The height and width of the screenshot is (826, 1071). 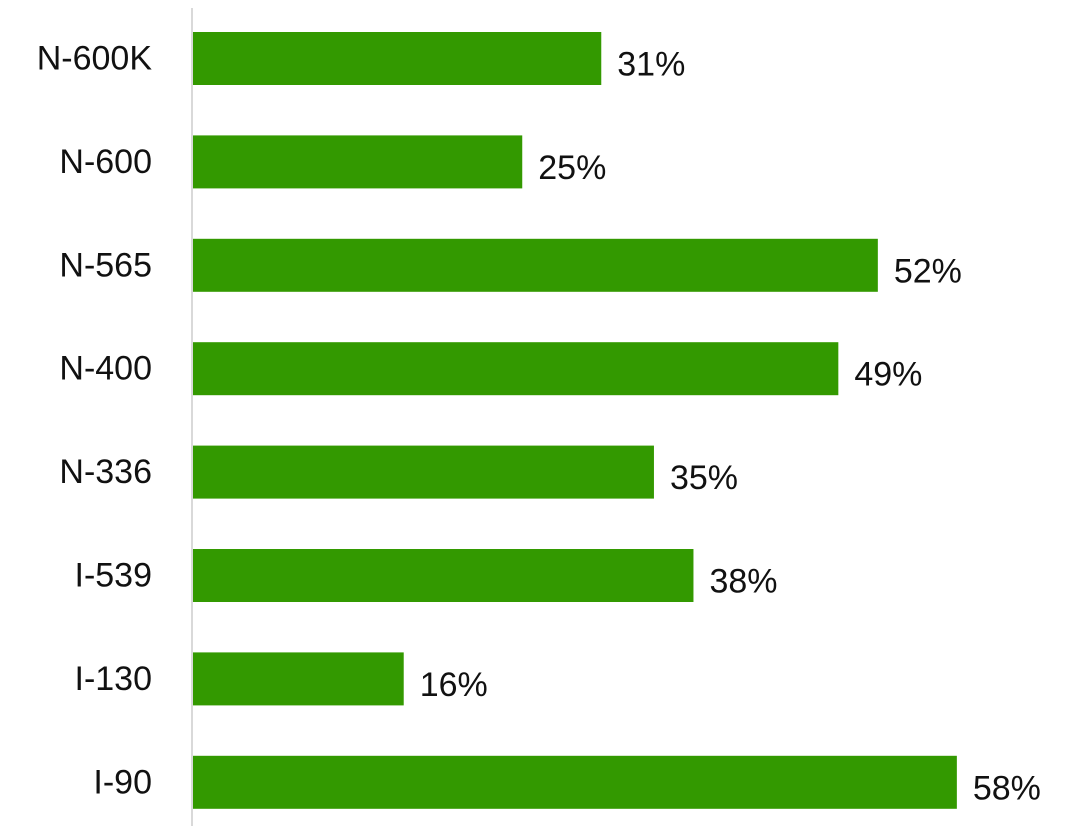 I want to click on value-label: 25%, so click(x=572, y=168).